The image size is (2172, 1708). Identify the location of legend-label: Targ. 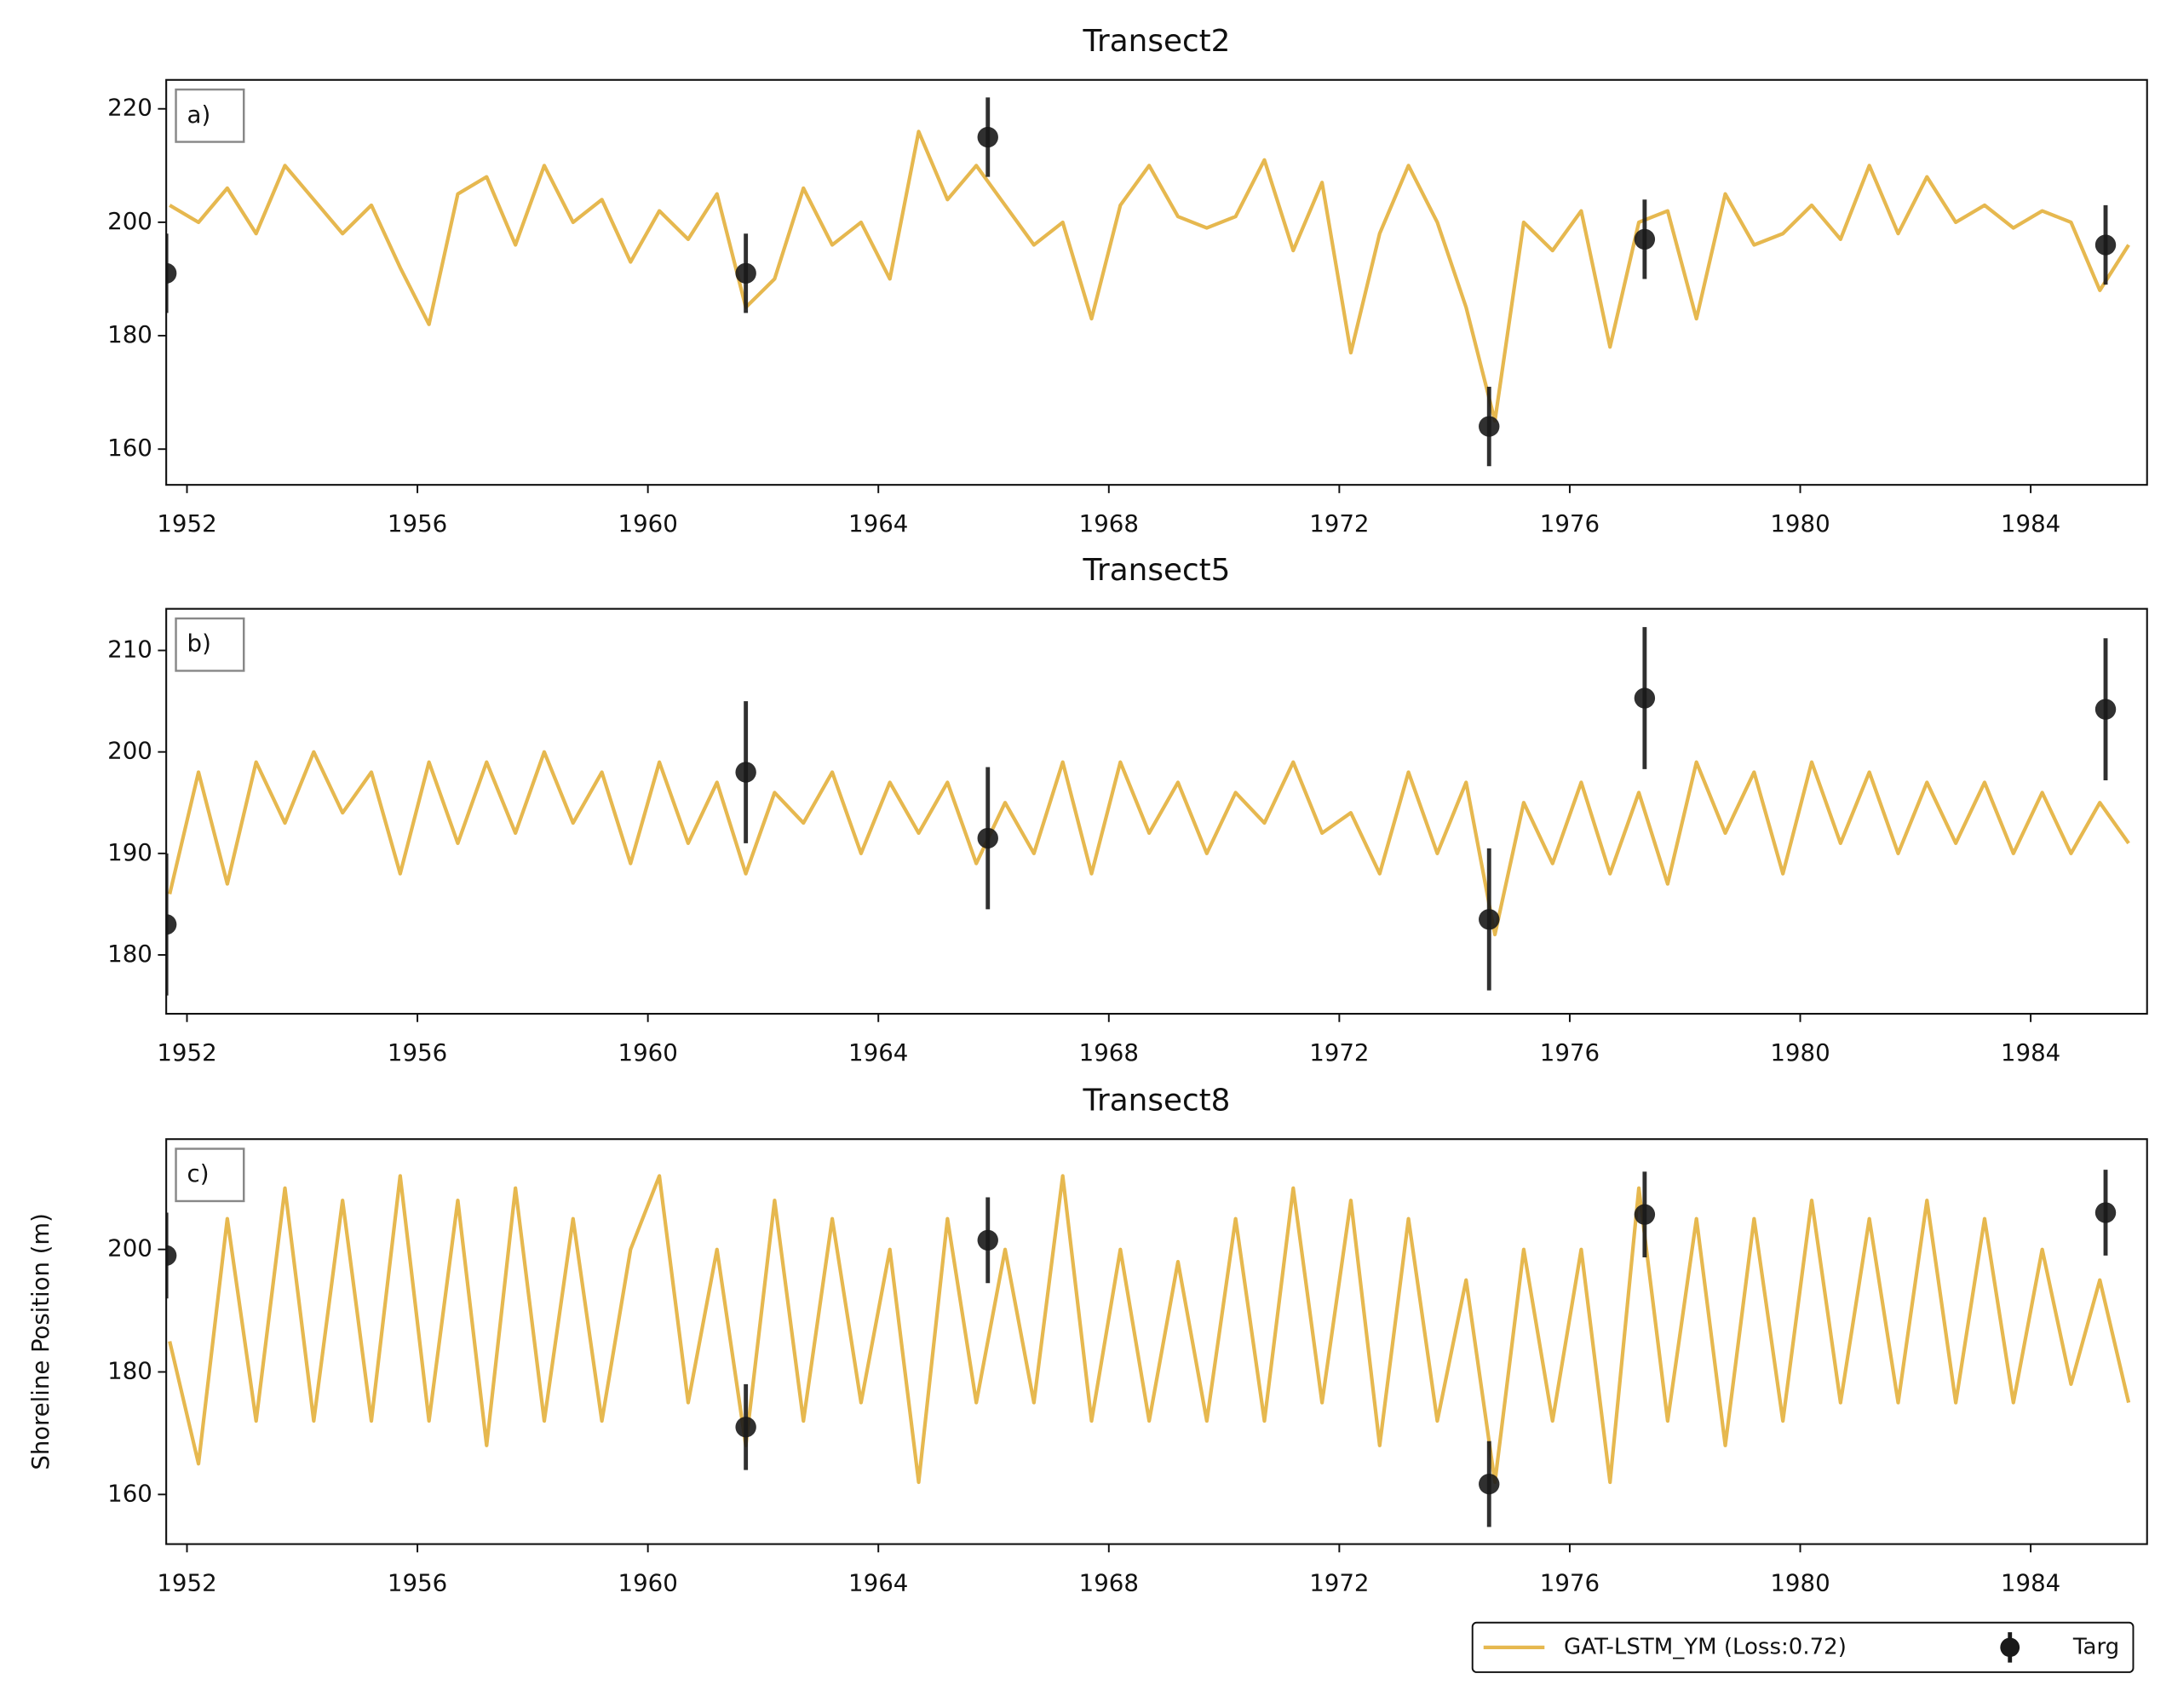
(2095, 1646).